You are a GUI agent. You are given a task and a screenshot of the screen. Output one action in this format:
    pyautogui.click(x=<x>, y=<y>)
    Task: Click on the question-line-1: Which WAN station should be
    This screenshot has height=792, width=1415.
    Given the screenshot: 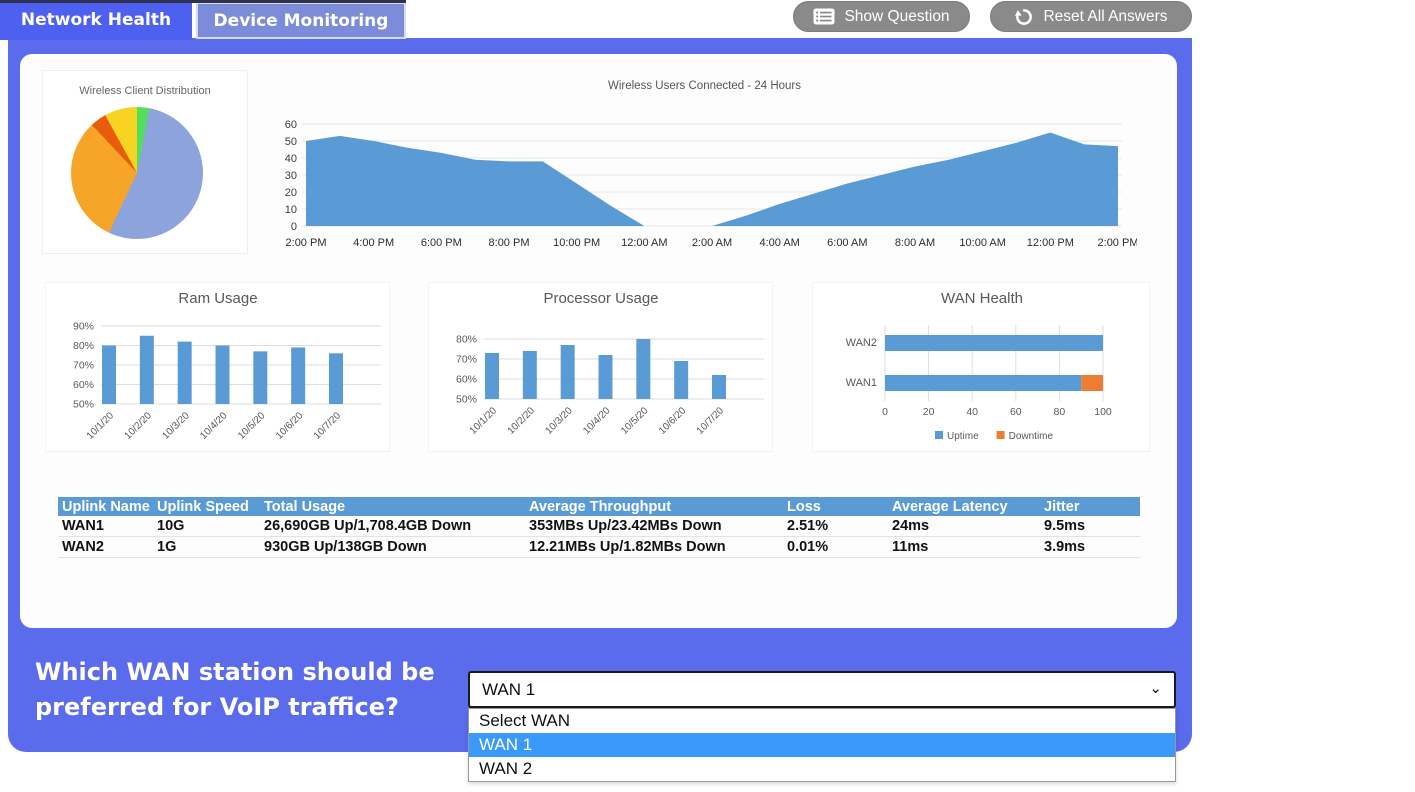 What is the action you would take?
    pyautogui.click(x=235, y=672)
    